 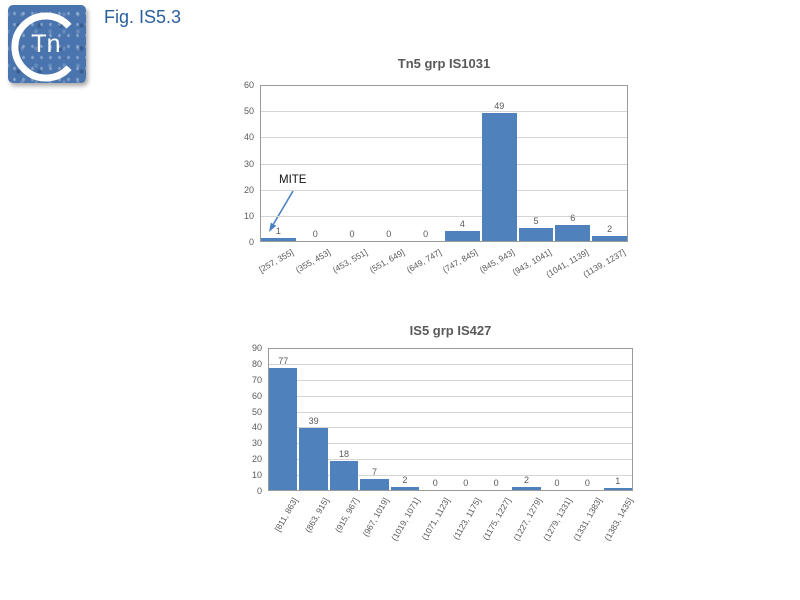 What do you see at coordinates (450, 330) in the screenshot?
I see `chart-title: IS5 grp IS427` at bounding box center [450, 330].